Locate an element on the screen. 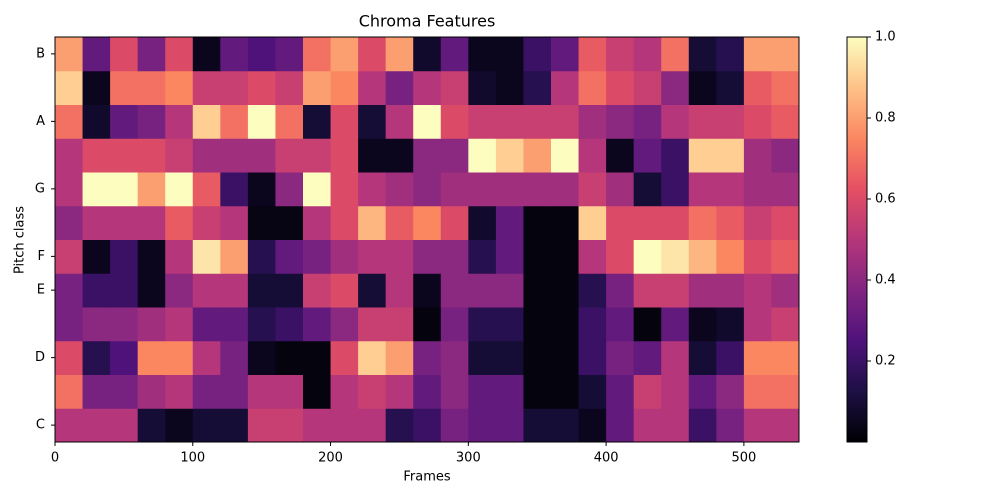  y-tick-label: C is located at coordinates (40, 425).